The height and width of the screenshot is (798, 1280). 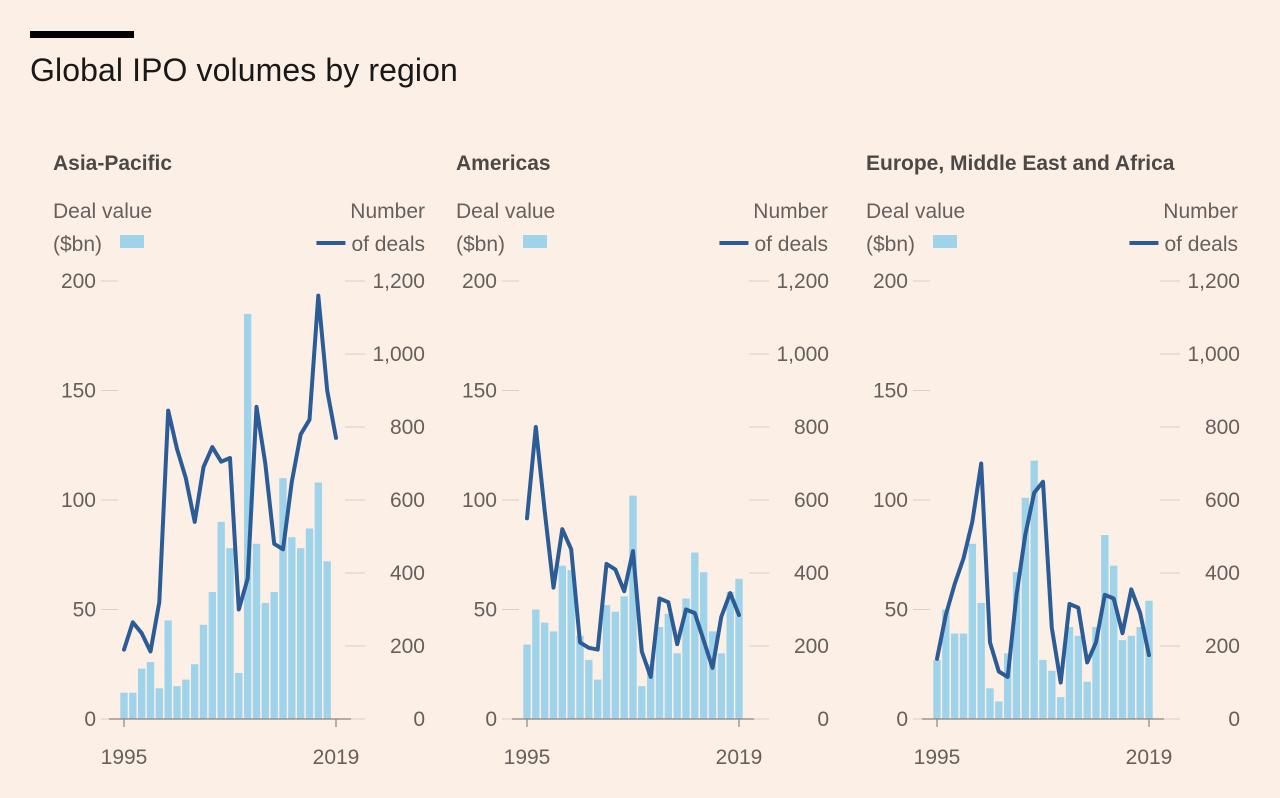 What do you see at coordinates (503, 163) in the screenshot?
I see `panel-title: Americas` at bounding box center [503, 163].